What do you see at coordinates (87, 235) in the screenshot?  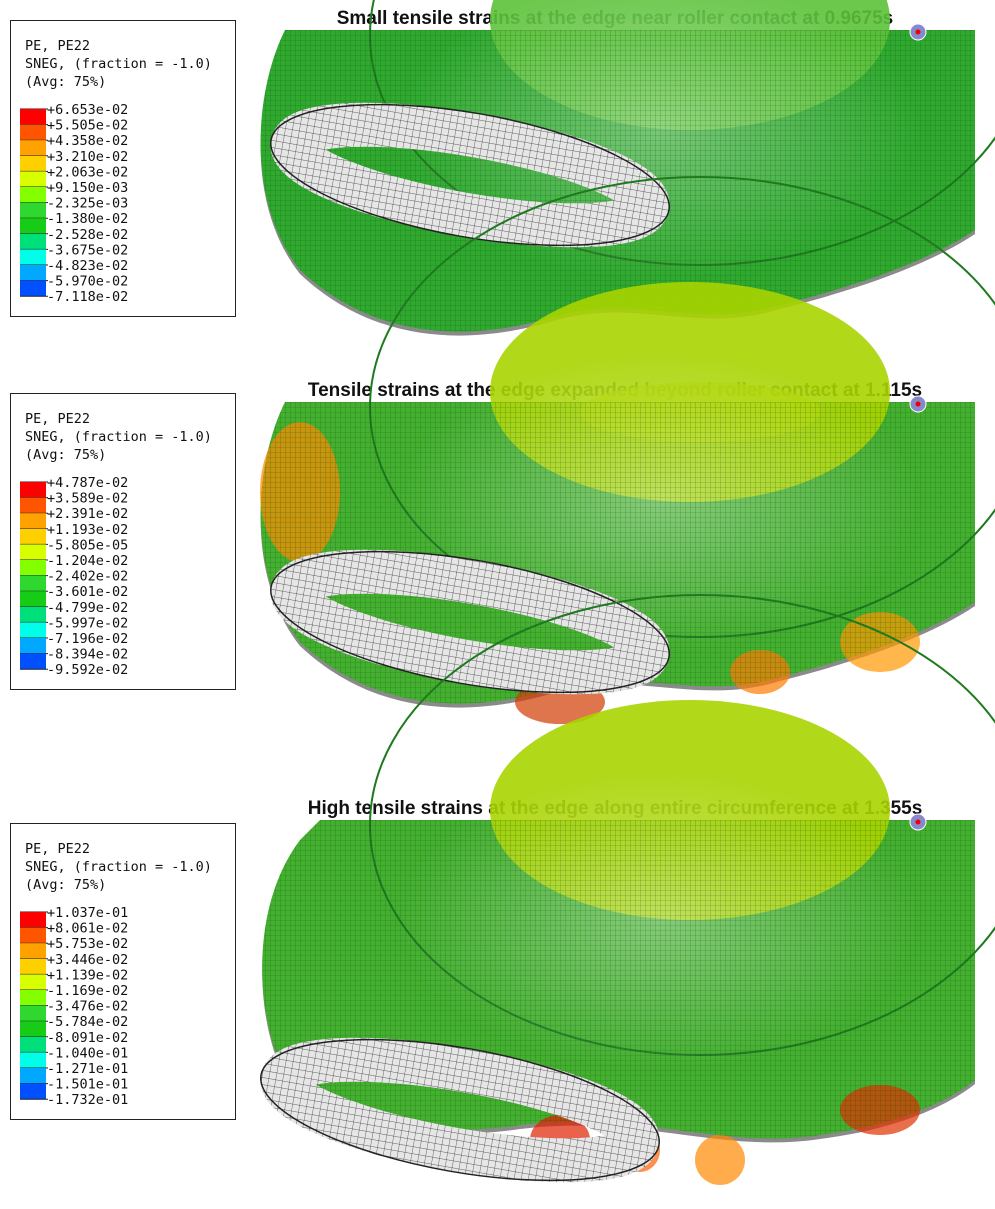 I see `legend-label: -2.528e-02` at bounding box center [87, 235].